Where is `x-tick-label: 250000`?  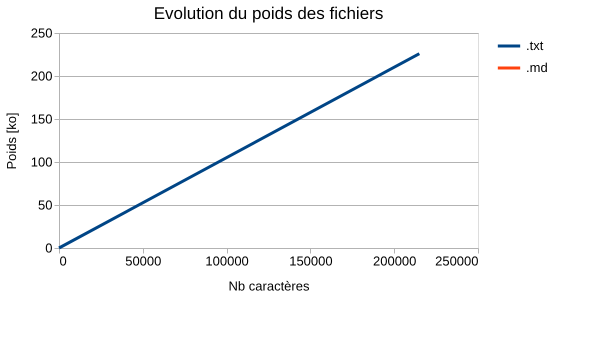 x-tick-label: 250000 is located at coordinates (456, 261).